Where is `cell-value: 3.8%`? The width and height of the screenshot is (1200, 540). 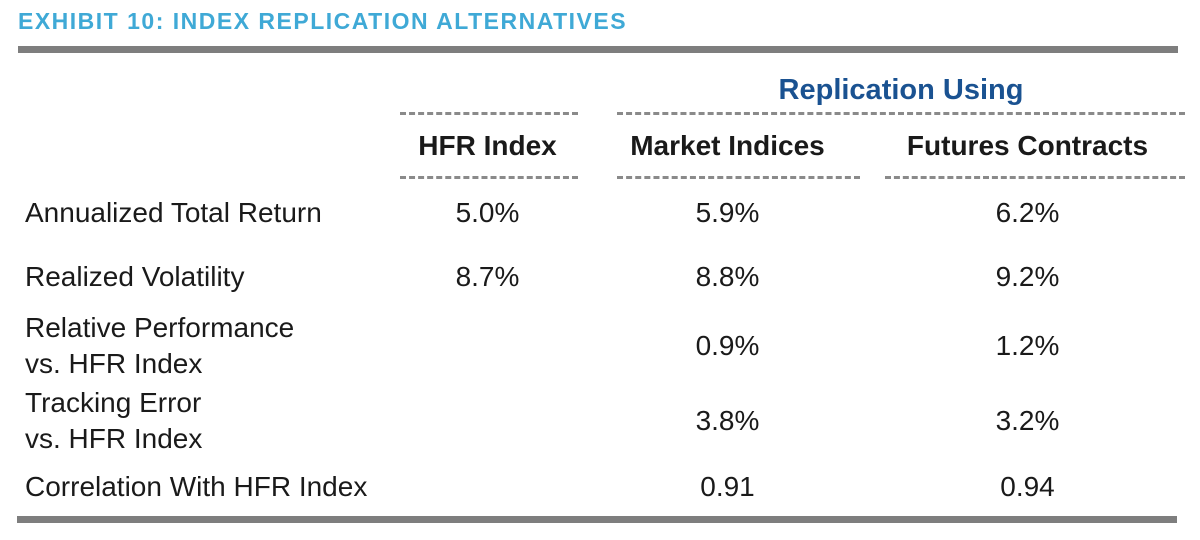 cell-value: 3.8% is located at coordinates (727, 420).